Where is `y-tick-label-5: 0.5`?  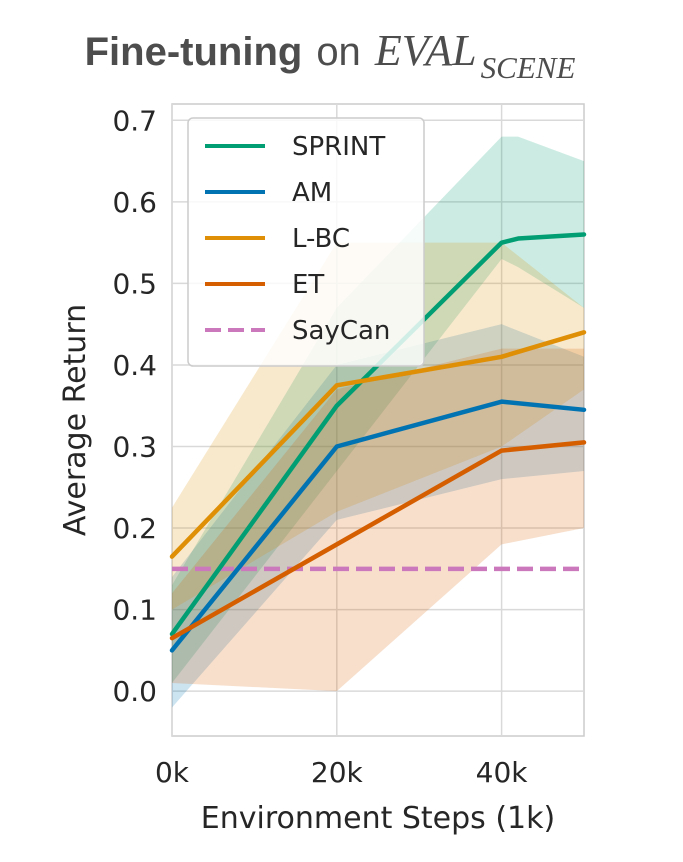
y-tick-label-5: 0.5 is located at coordinates (134, 283).